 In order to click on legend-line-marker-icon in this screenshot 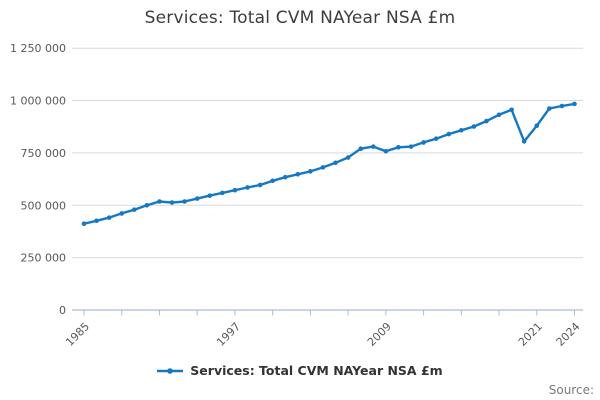, I will do `click(170, 370)`.